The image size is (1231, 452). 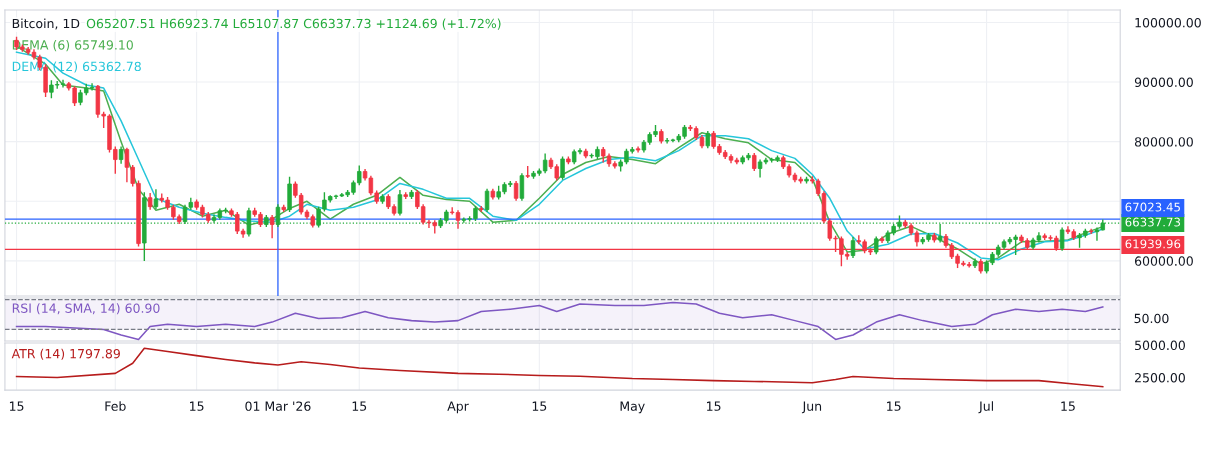 What do you see at coordinates (1160, 377) in the screenshot?
I see `y-tick-label: 2500.00` at bounding box center [1160, 377].